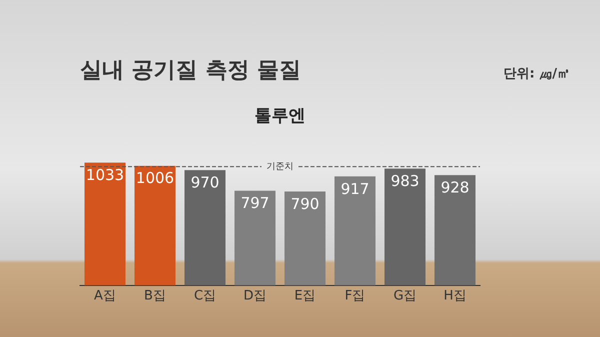  I want to click on text: 단위: ㎍/㎥, so click(537, 74).